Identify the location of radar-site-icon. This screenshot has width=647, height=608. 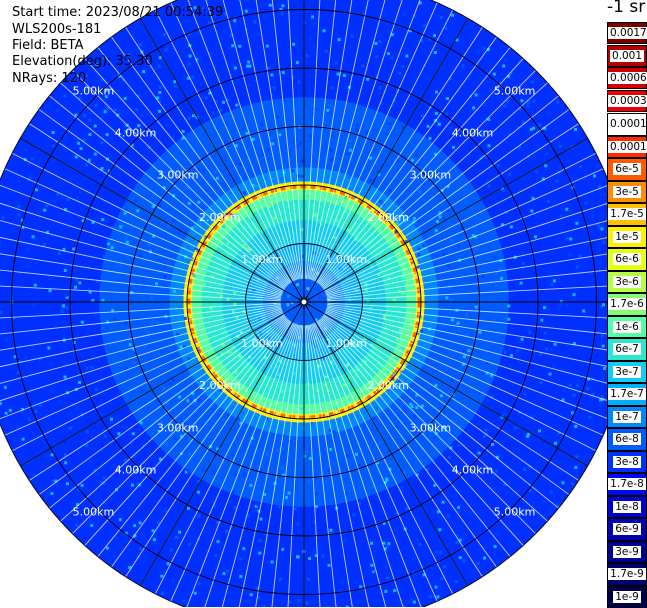
(304, 302).